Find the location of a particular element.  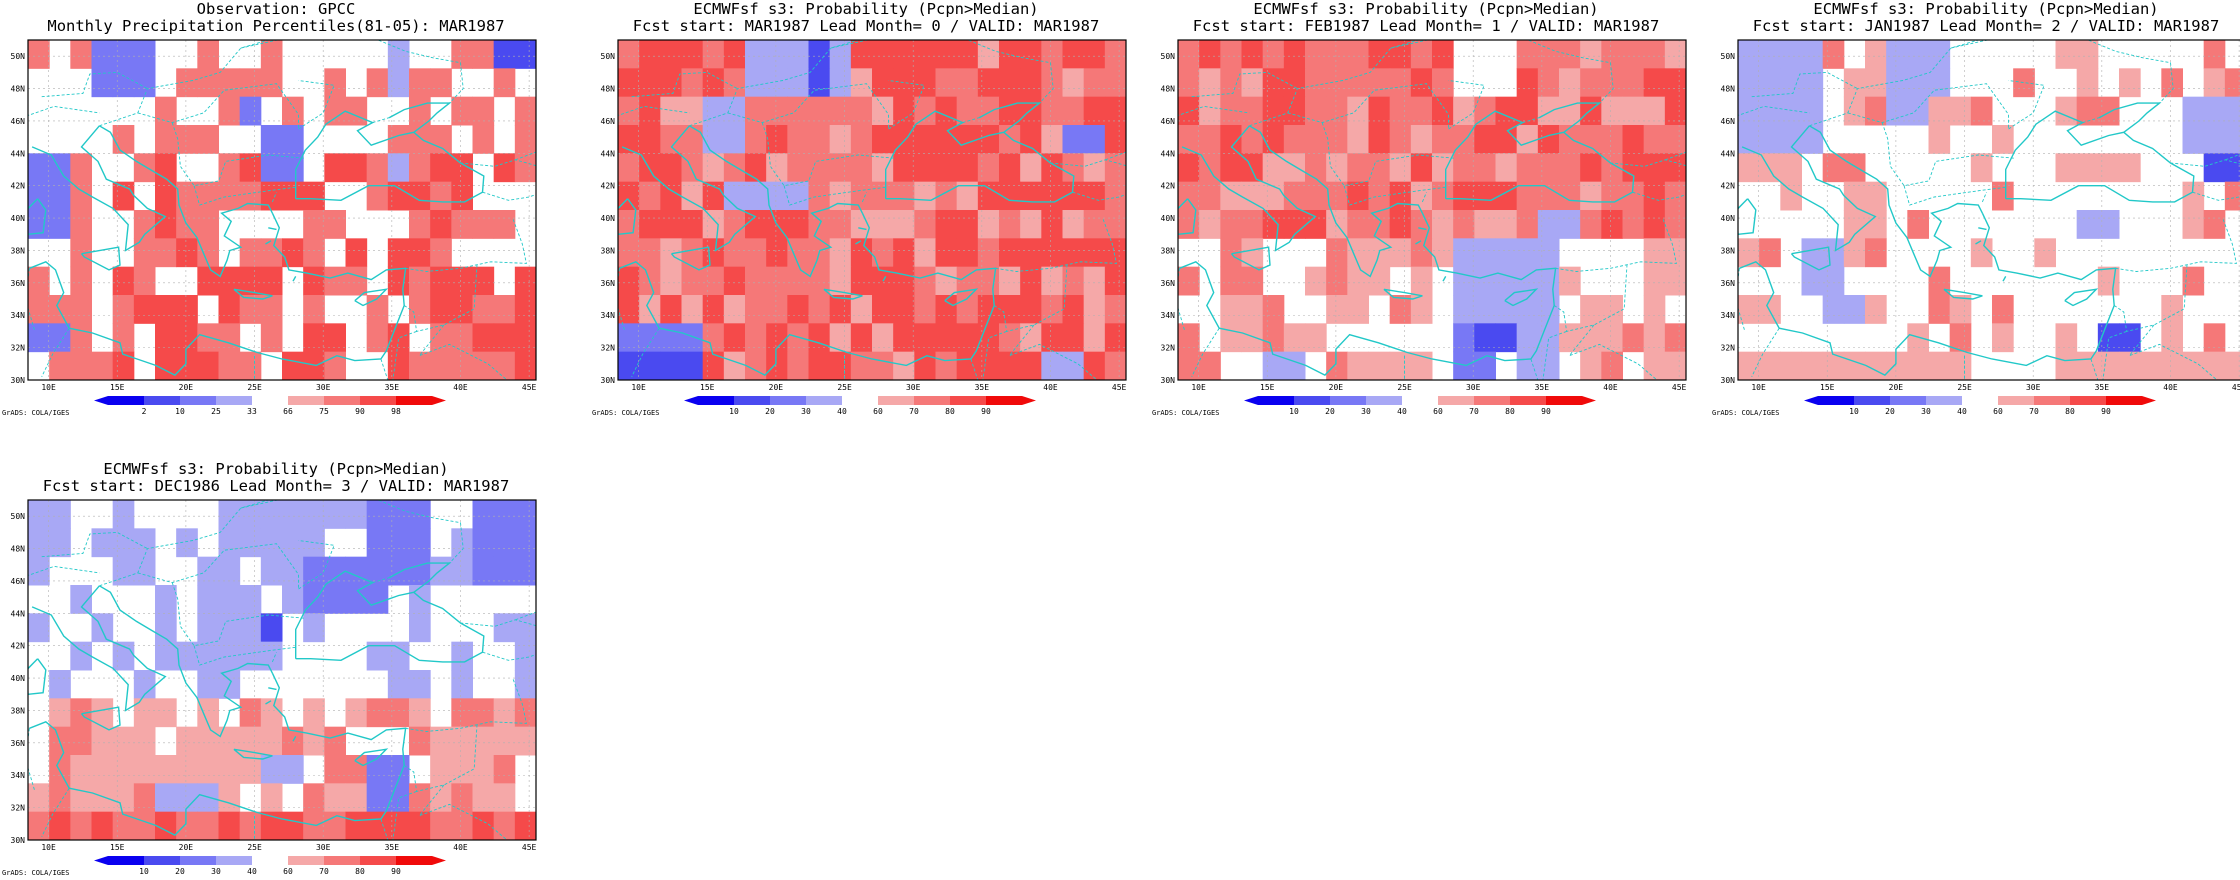

colorbar-label: 90 is located at coordinates (986, 411).